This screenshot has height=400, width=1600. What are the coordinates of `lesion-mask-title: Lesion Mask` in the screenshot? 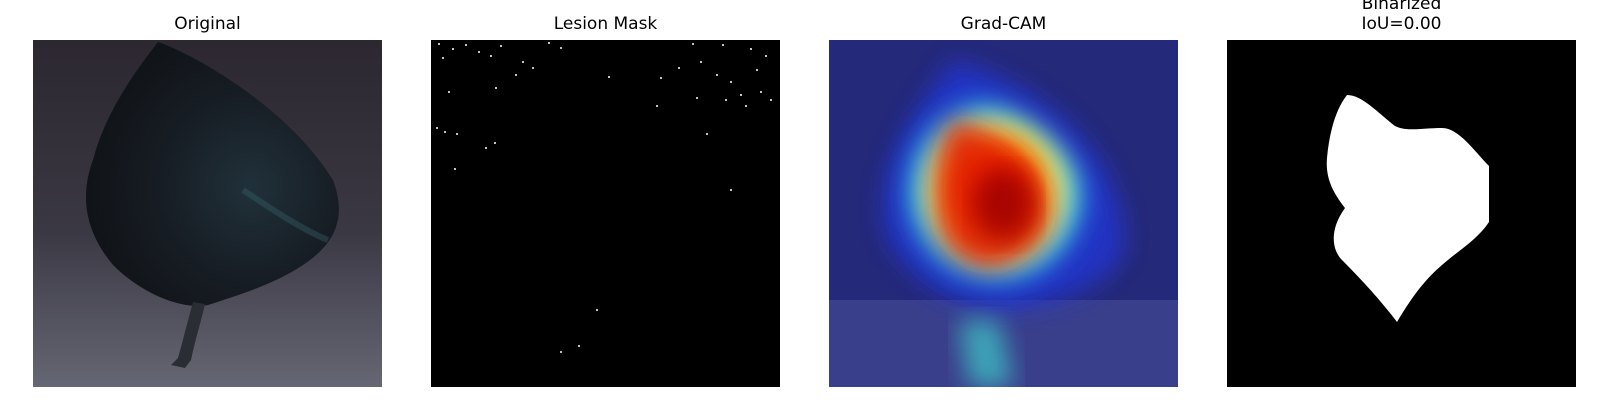 It's located at (605, 24).